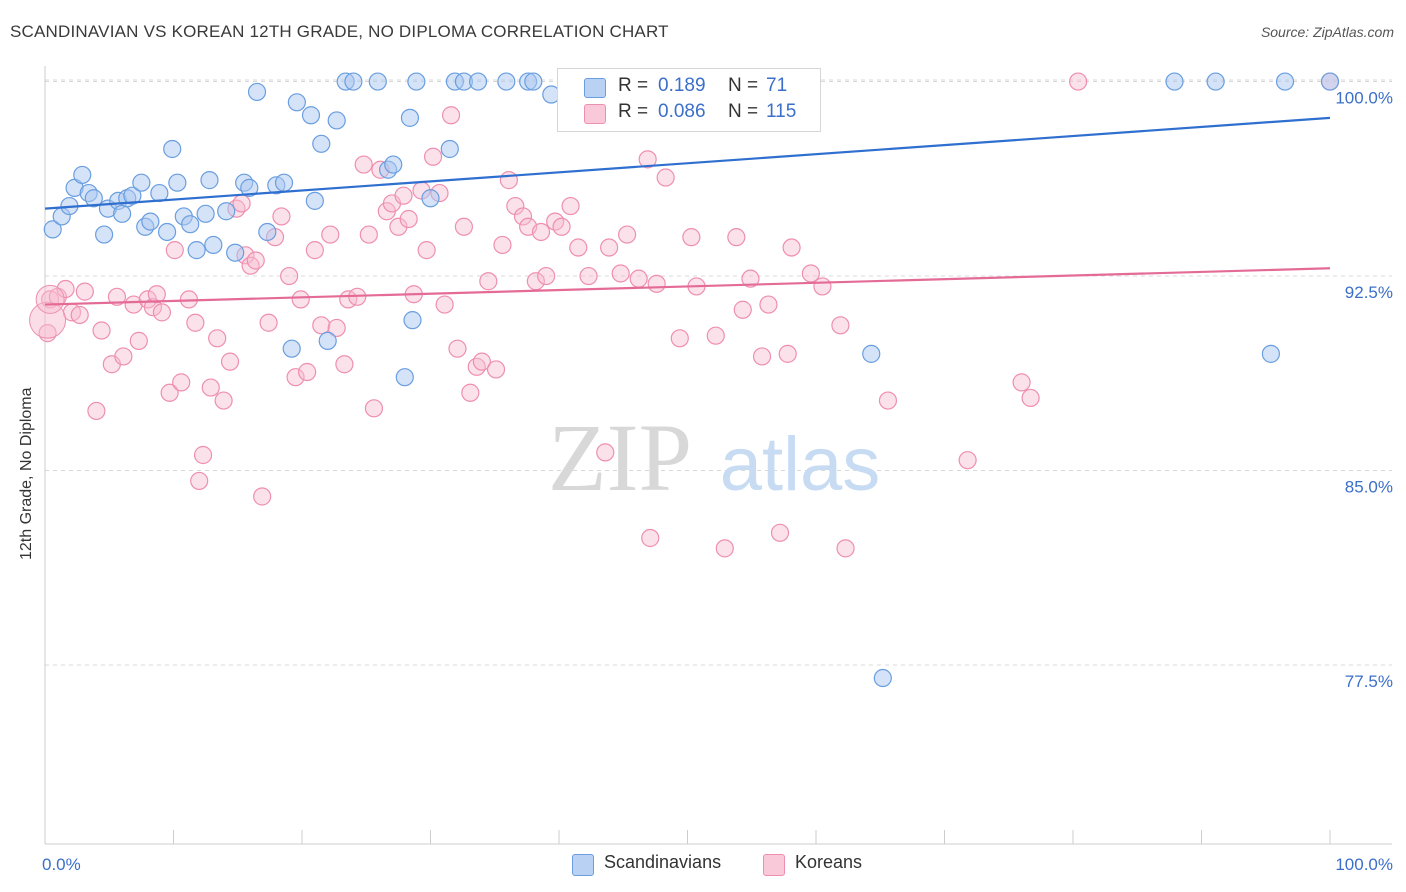 This screenshot has width=1406, height=892. I want to click on source-label: Source: ZipAtlas.com, so click(1327, 32).